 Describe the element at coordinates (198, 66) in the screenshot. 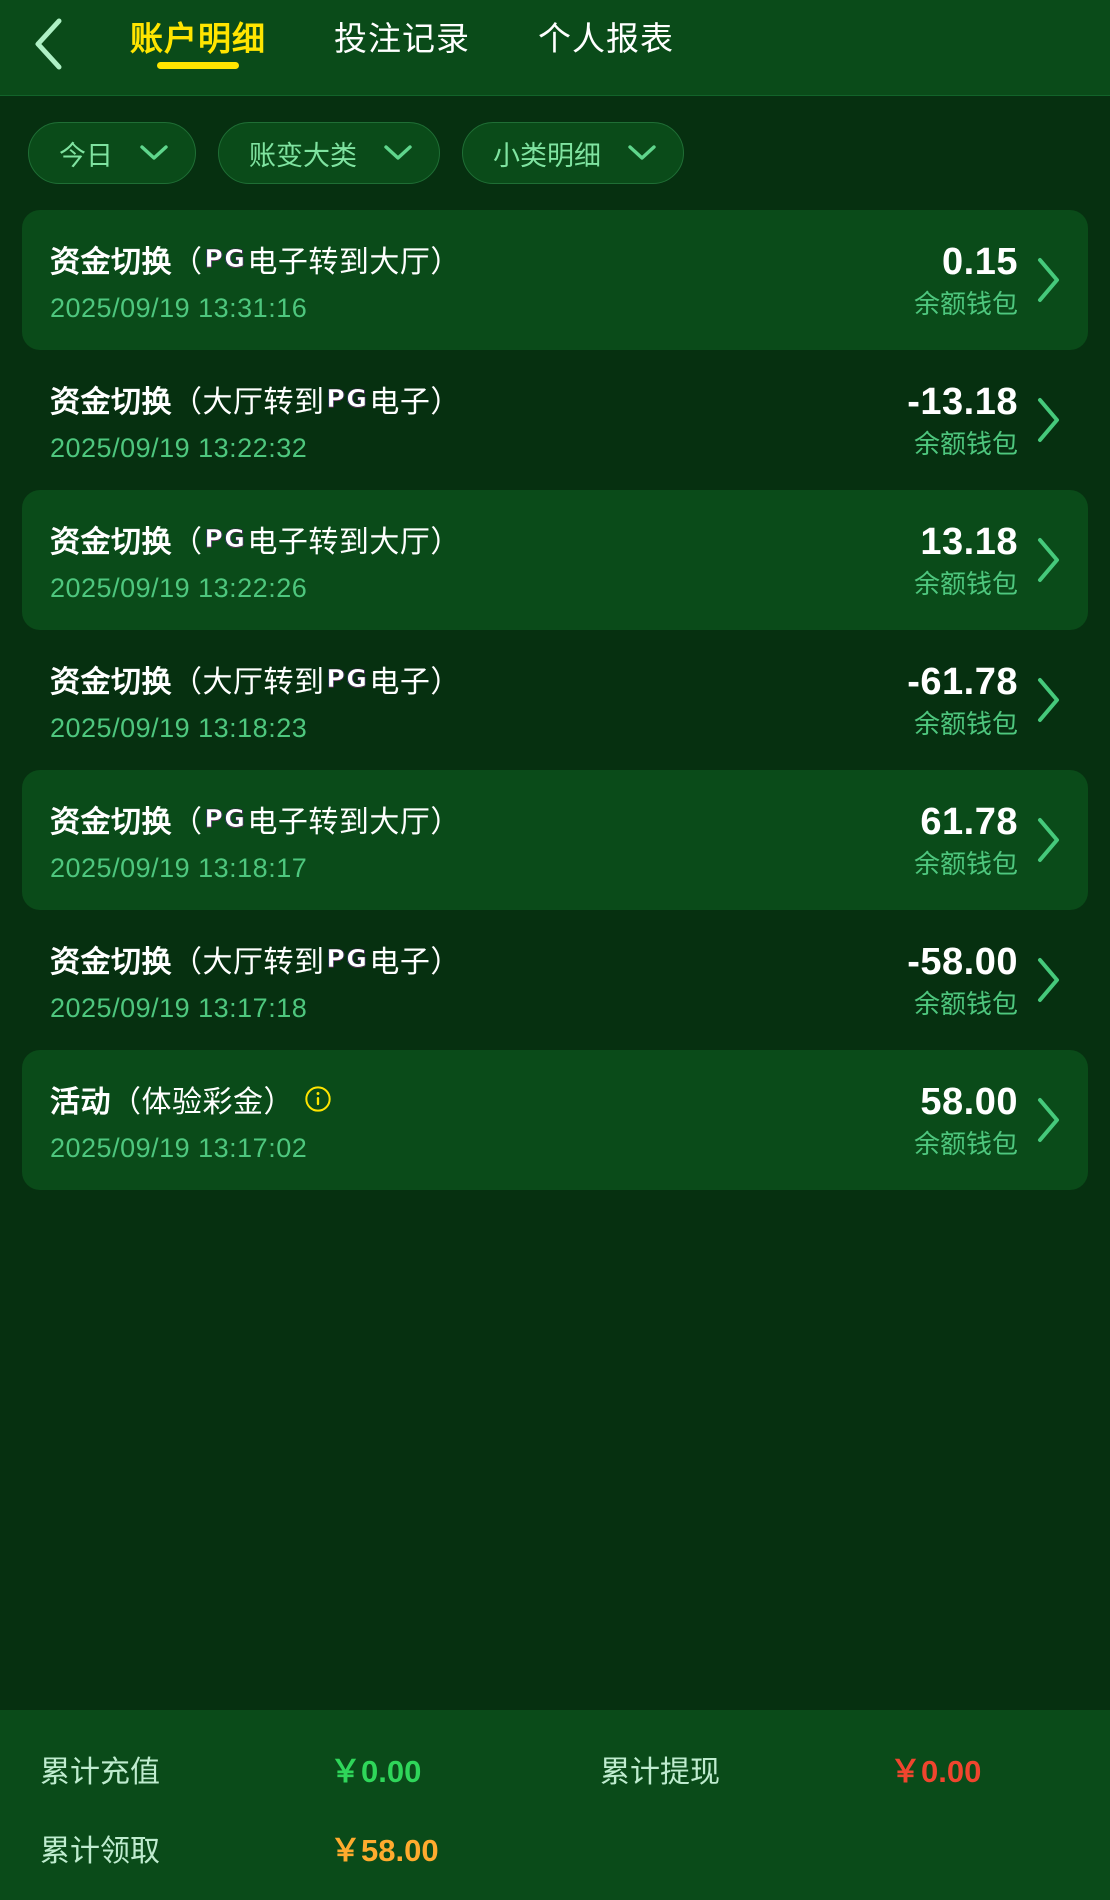

I see `active-tab-underline` at that location.